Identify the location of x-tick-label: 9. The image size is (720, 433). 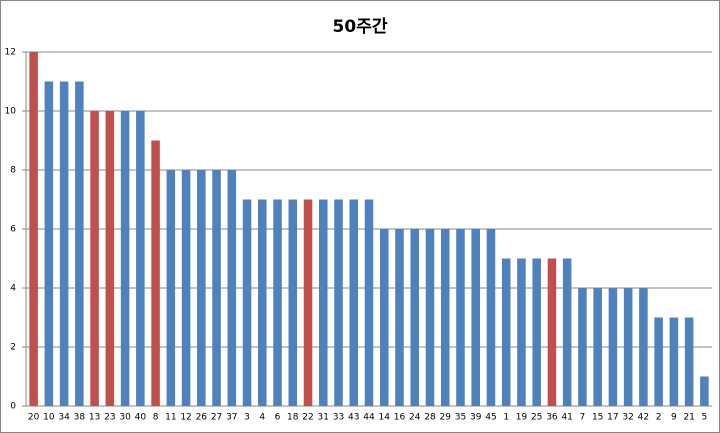
(674, 418).